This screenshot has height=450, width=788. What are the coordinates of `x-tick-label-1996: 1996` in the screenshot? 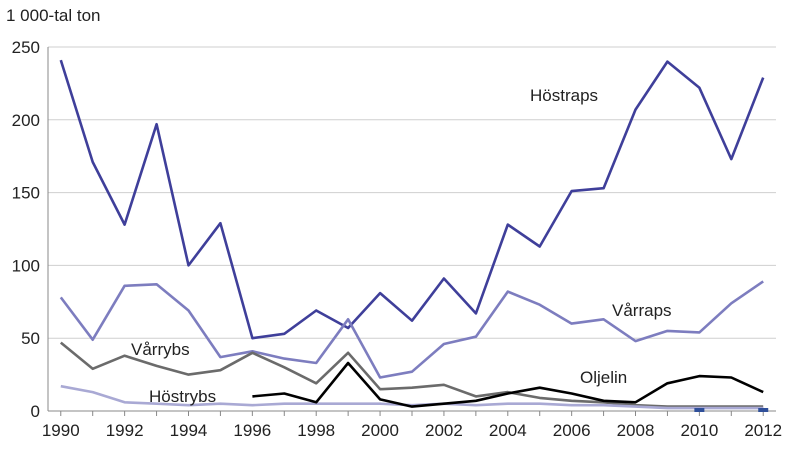 It's located at (252, 430).